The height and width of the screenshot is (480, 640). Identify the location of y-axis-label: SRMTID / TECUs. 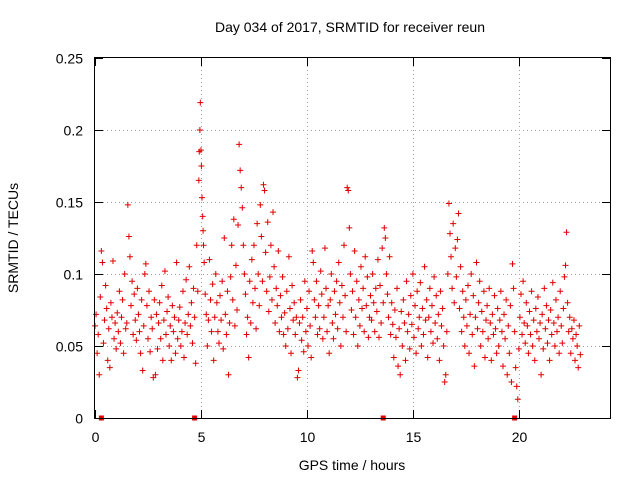
(13, 238).